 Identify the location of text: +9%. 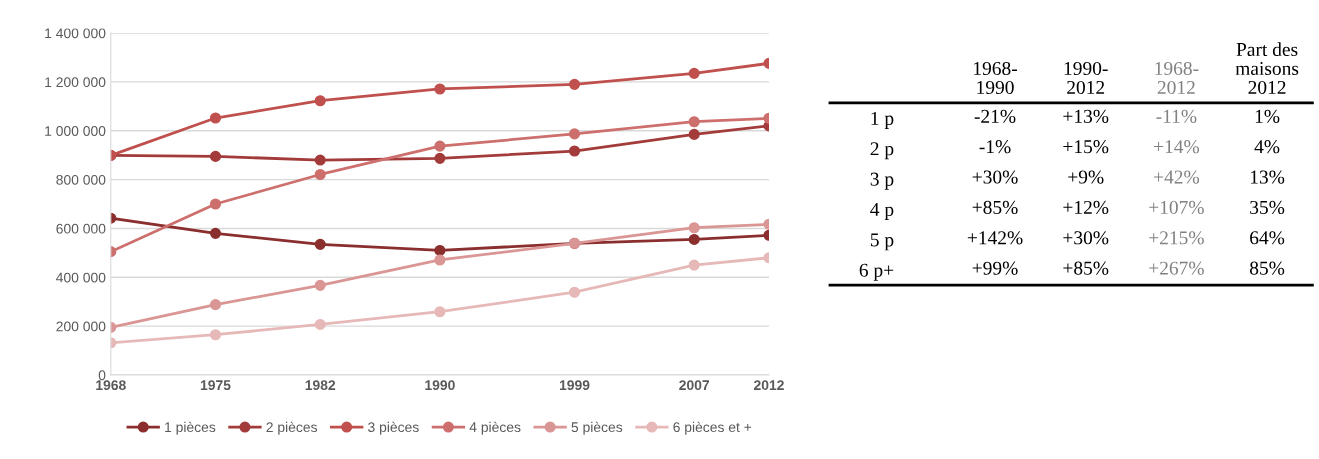
(1086, 177).